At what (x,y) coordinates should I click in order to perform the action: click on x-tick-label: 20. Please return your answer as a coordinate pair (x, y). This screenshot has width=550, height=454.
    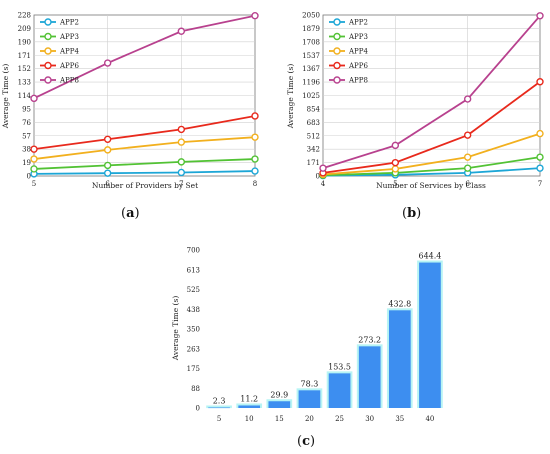
    Looking at the image, I should click on (309, 419).